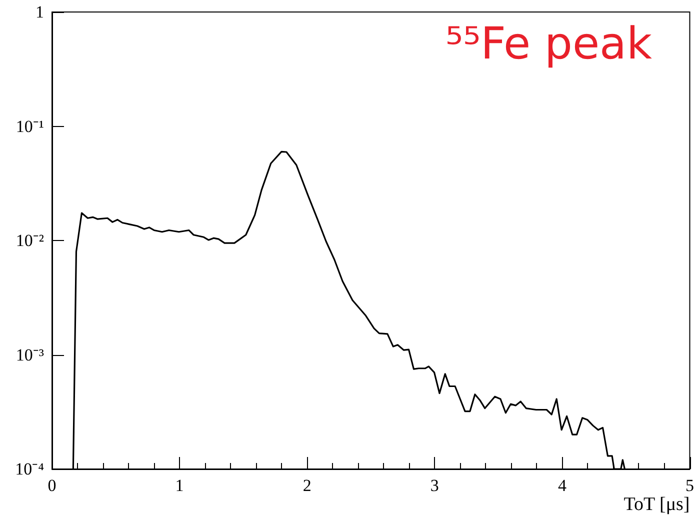 Image resolution: width=697 pixels, height=523 pixels. I want to click on x-tick-label: 0, so click(52, 485).